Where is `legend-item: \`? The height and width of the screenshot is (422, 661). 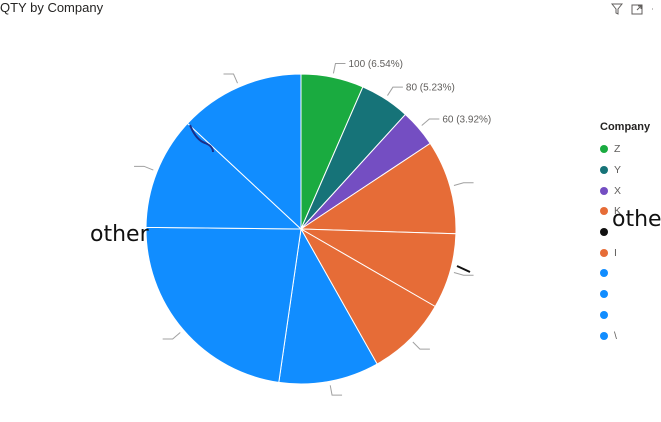
legend-item: \ is located at coordinates (625, 335).